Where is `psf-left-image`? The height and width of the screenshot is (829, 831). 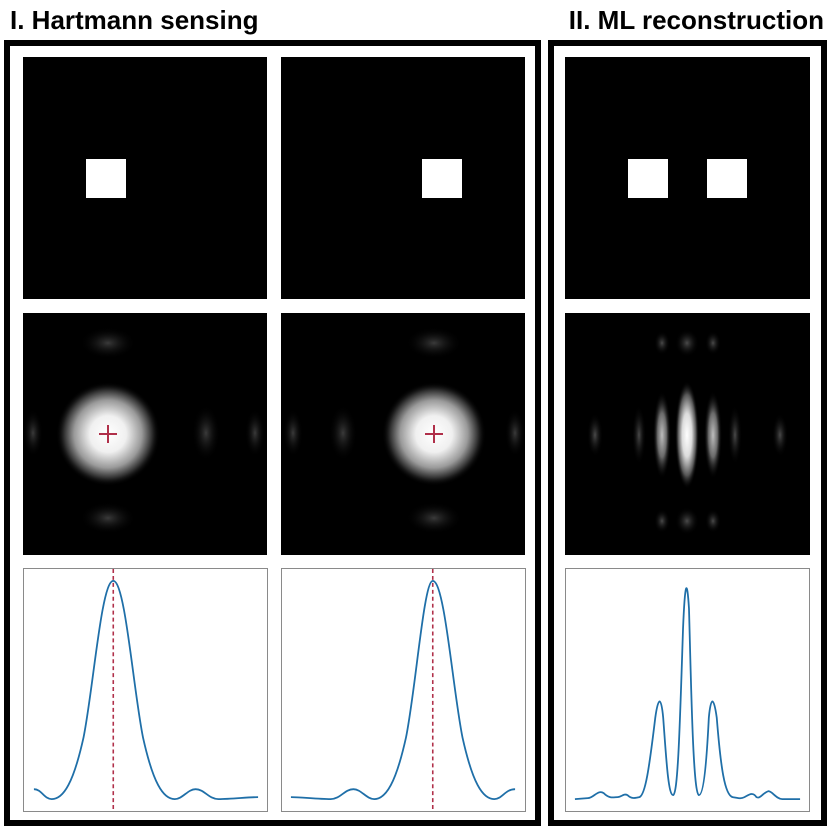 psf-left-image is located at coordinates (145, 434).